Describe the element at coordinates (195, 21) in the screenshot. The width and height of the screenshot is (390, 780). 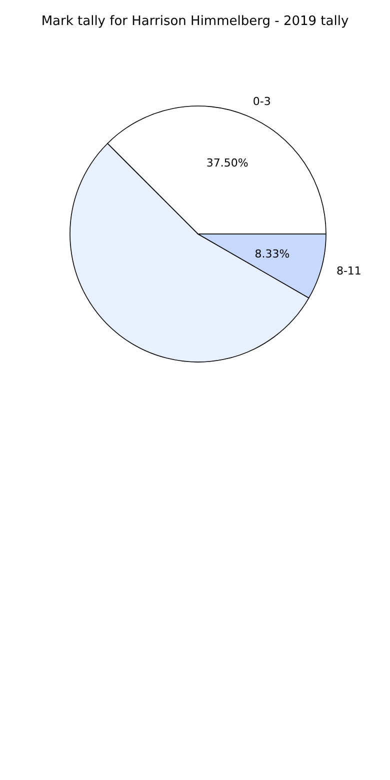
I see `chart-title: Mark tally for Harrison Himmelberg - 2019 tally` at that location.